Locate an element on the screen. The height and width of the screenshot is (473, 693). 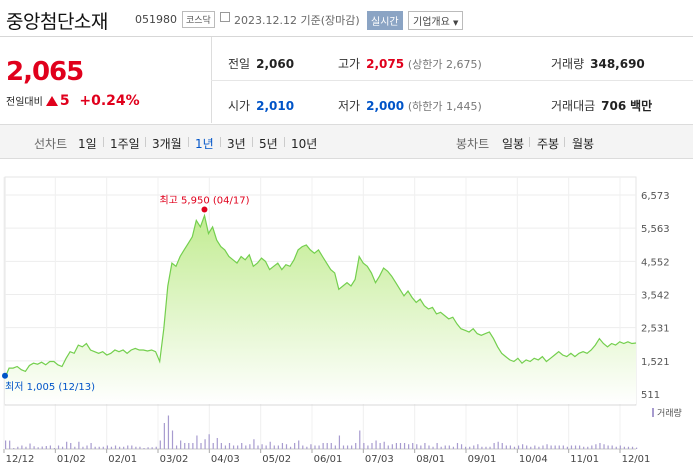
stock-name: 중앙첨단소재 is located at coordinates (57, 22).